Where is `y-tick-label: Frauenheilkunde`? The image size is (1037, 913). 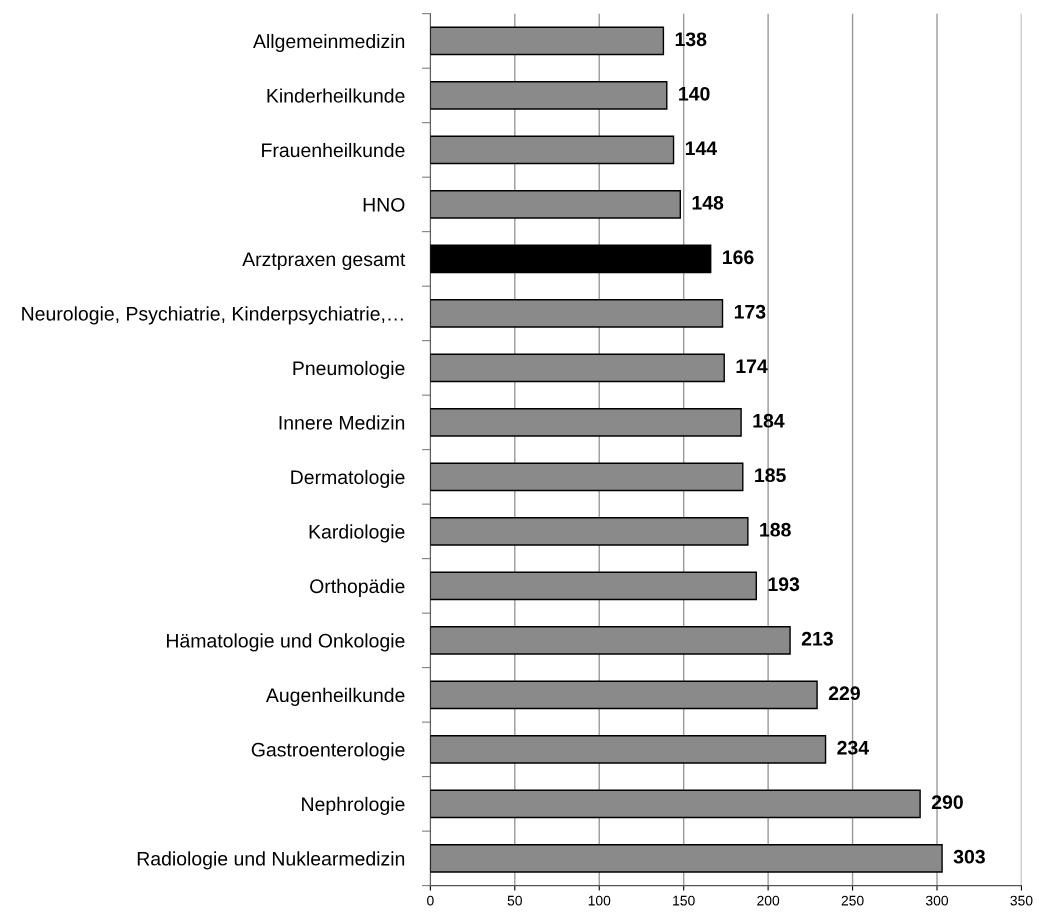 y-tick-label: Frauenheilkunde is located at coordinates (333, 150).